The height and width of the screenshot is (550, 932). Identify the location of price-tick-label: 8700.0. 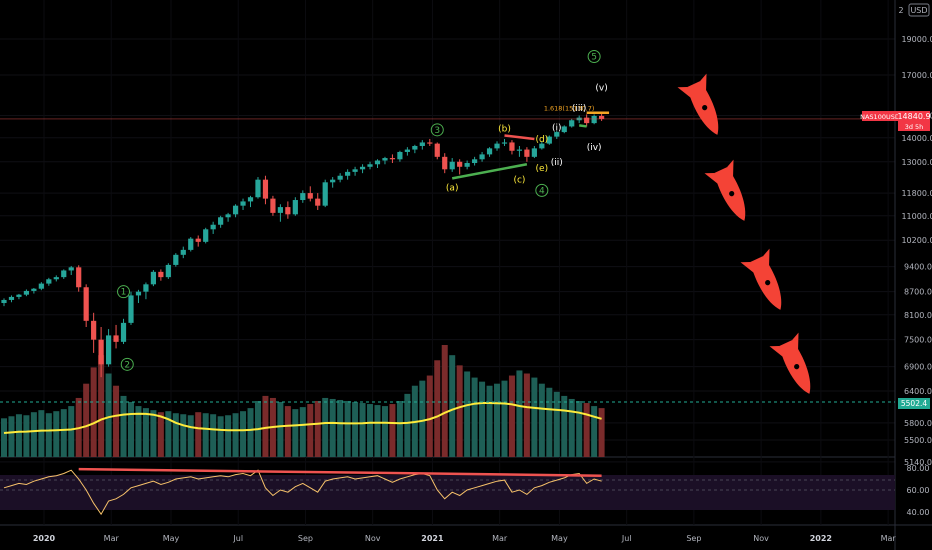
(918, 292).